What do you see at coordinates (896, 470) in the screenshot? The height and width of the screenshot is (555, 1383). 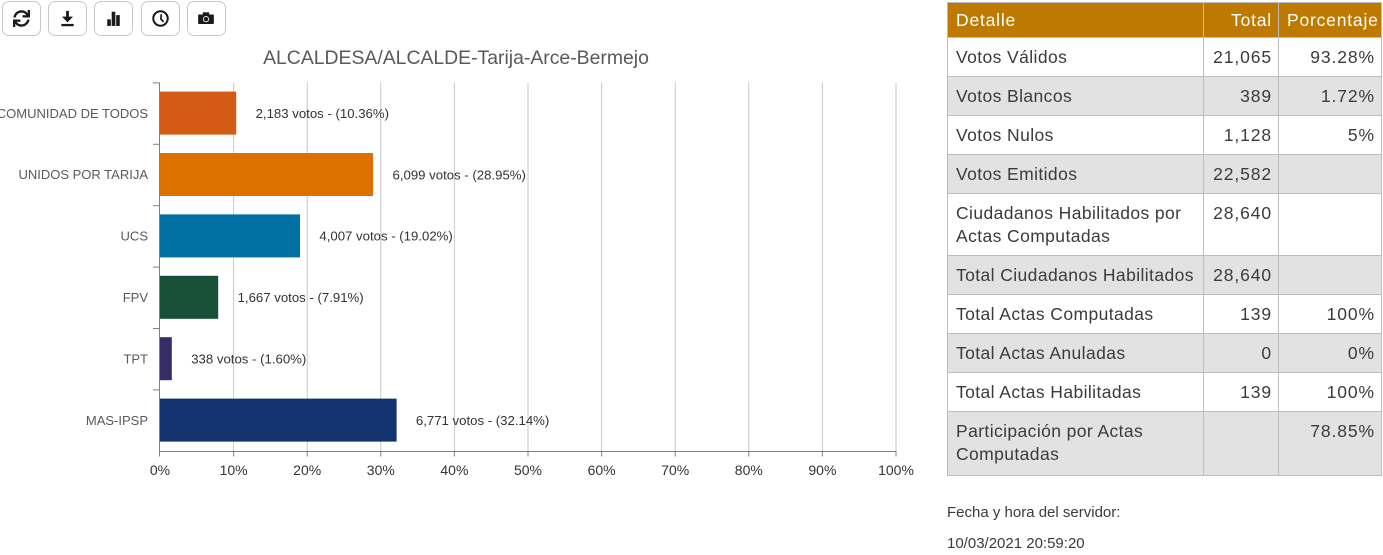 I see `svg-text: 100%` at bounding box center [896, 470].